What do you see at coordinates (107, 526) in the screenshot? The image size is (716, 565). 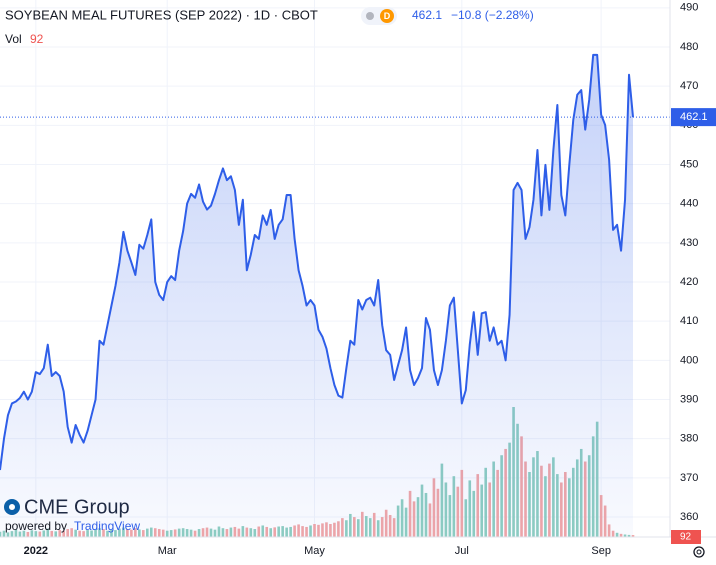 I see `powered-brand: TradingView` at bounding box center [107, 526].